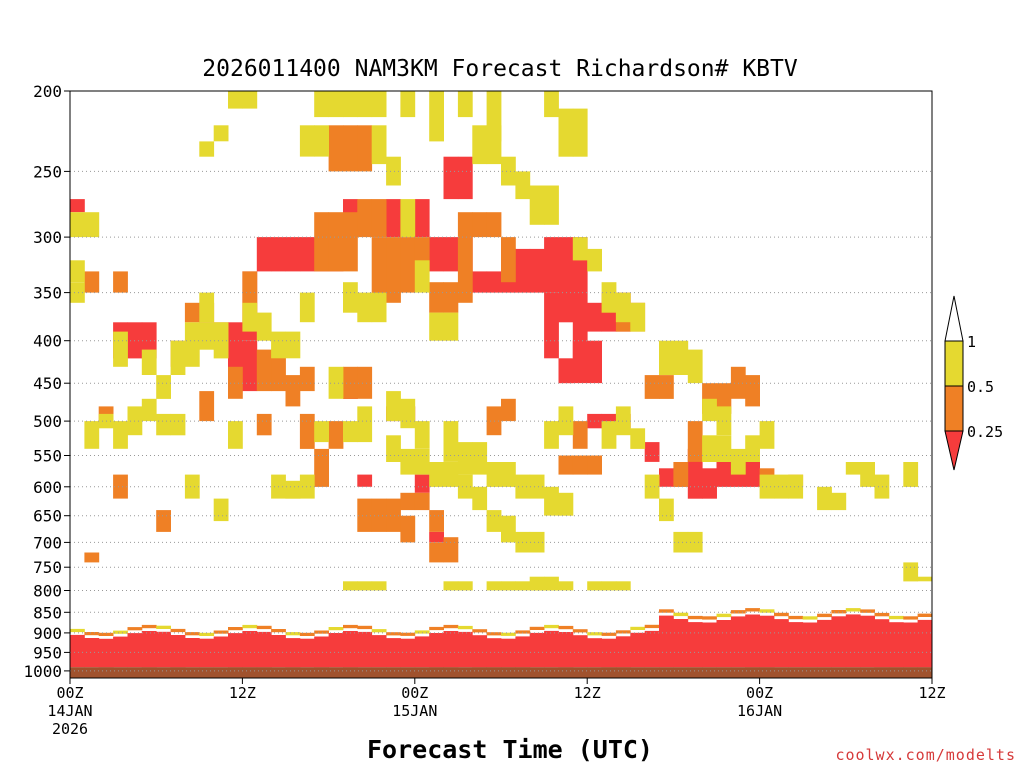 Image resolution: width=1024 pixels, height=768 pixels. Describe the element at coordinates (985, 432) in the screenshot. I see `legend-label: 0.25` at that location.